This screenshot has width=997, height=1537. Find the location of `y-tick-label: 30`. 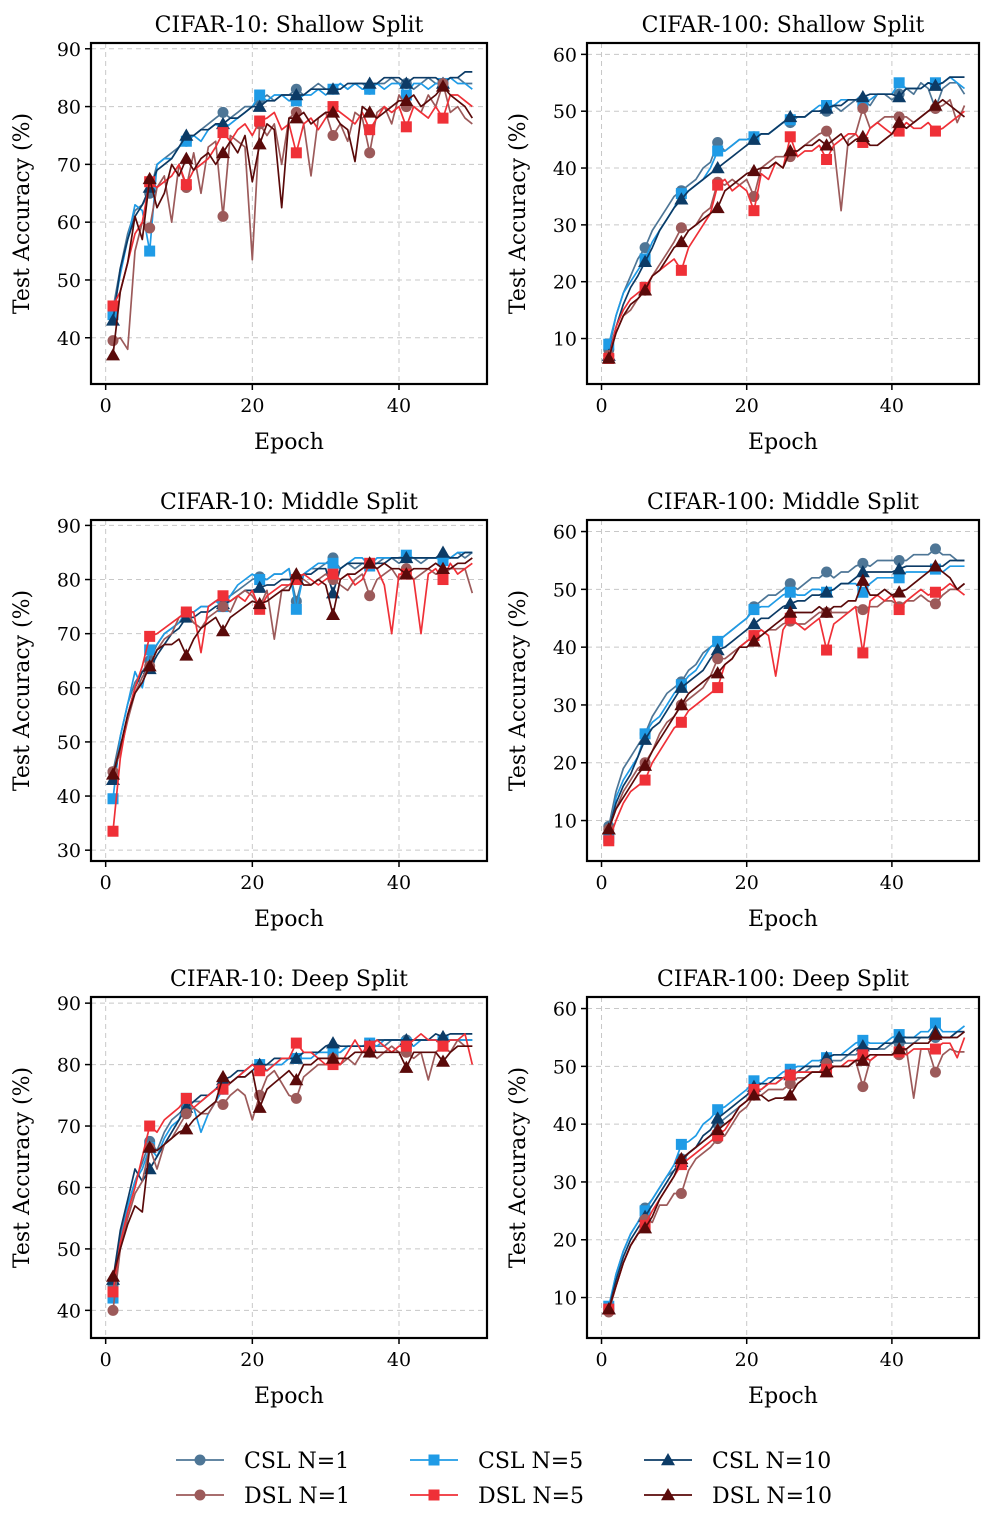

y-tick-label: 30 is located at coordinates (565, 226).